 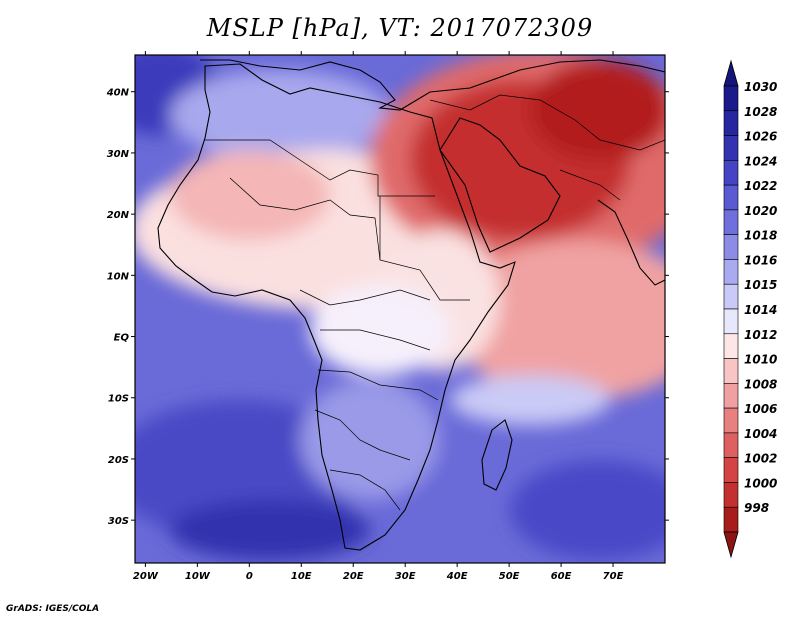 I want to click on europe-coastline, so click(x=432, y=85).